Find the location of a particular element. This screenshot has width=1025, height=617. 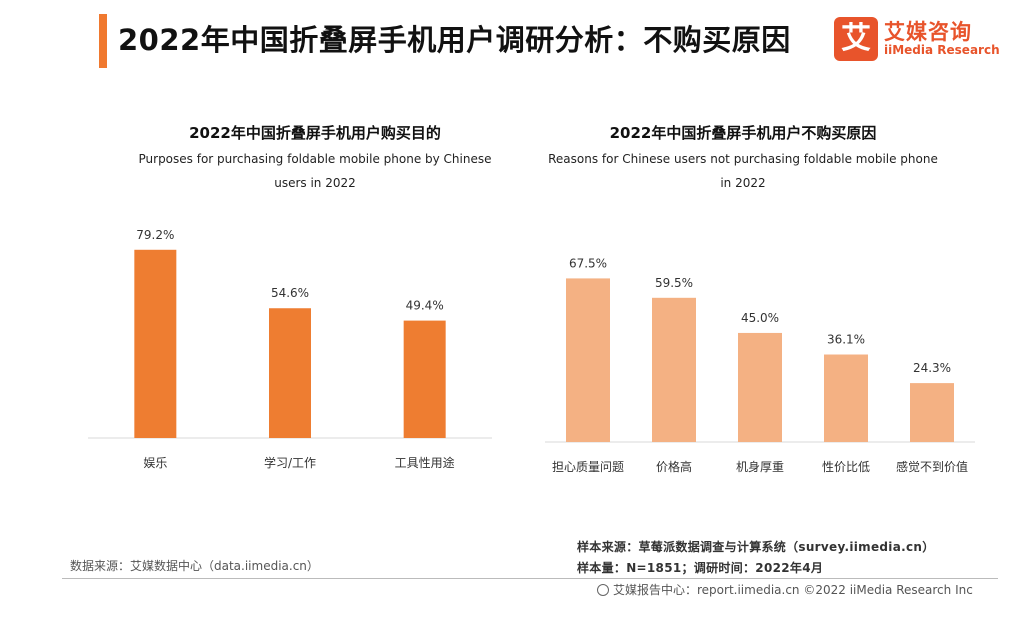

title-accent-bar is located at coordinates (103, 41).